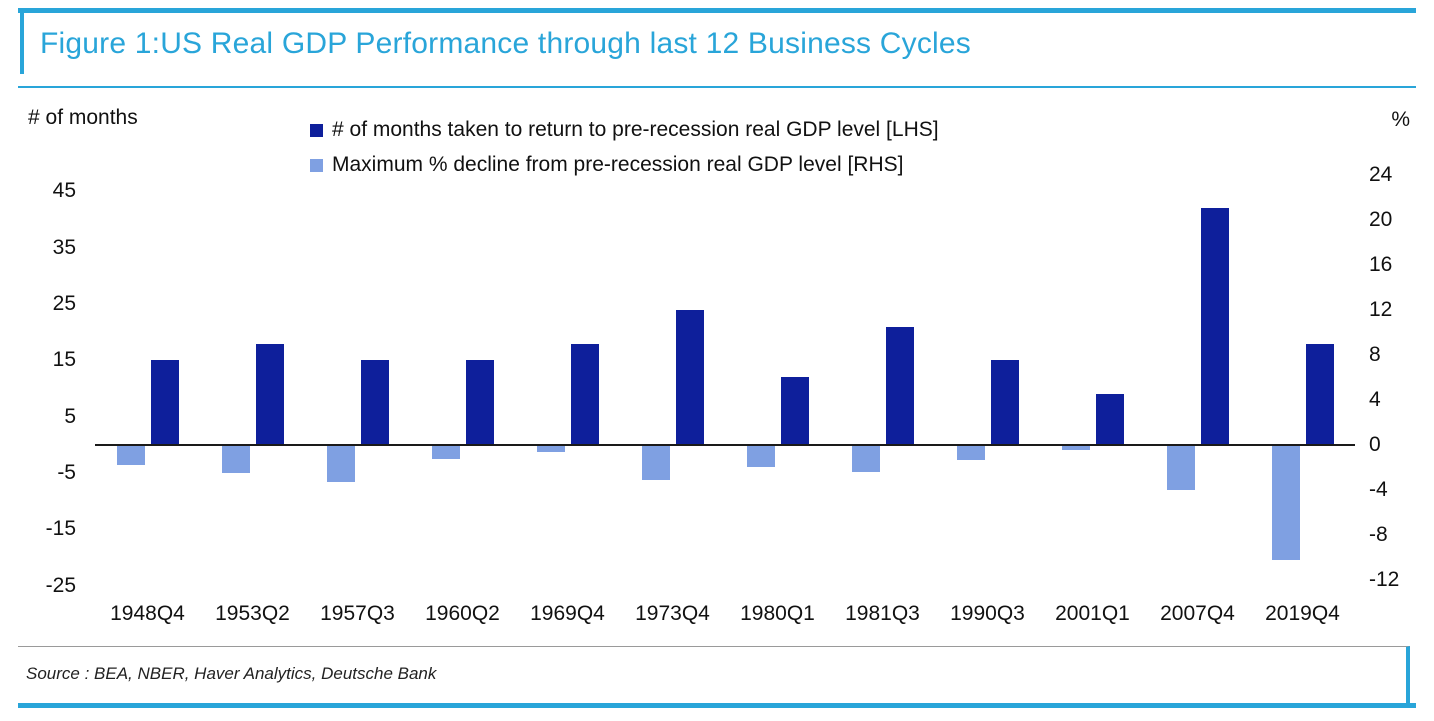 This screenshot has height=721, width=1434. I want to click on right-axis-tick: 20, so click(1381, 220).